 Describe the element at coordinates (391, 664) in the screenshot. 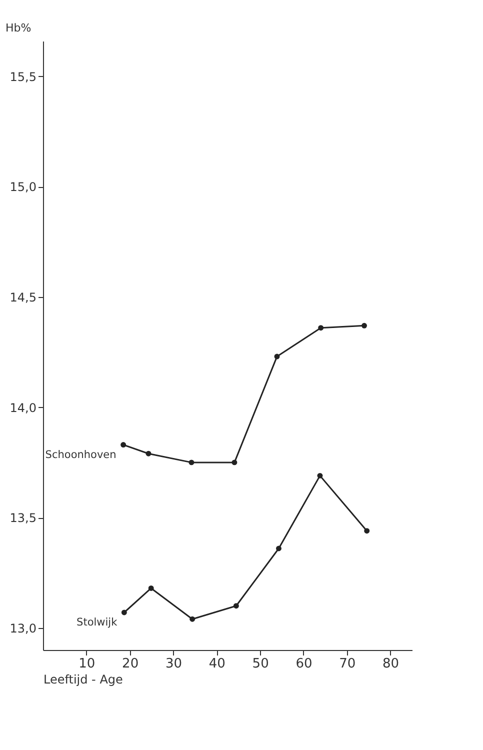

I see `x-tick-label: 80` at that location.